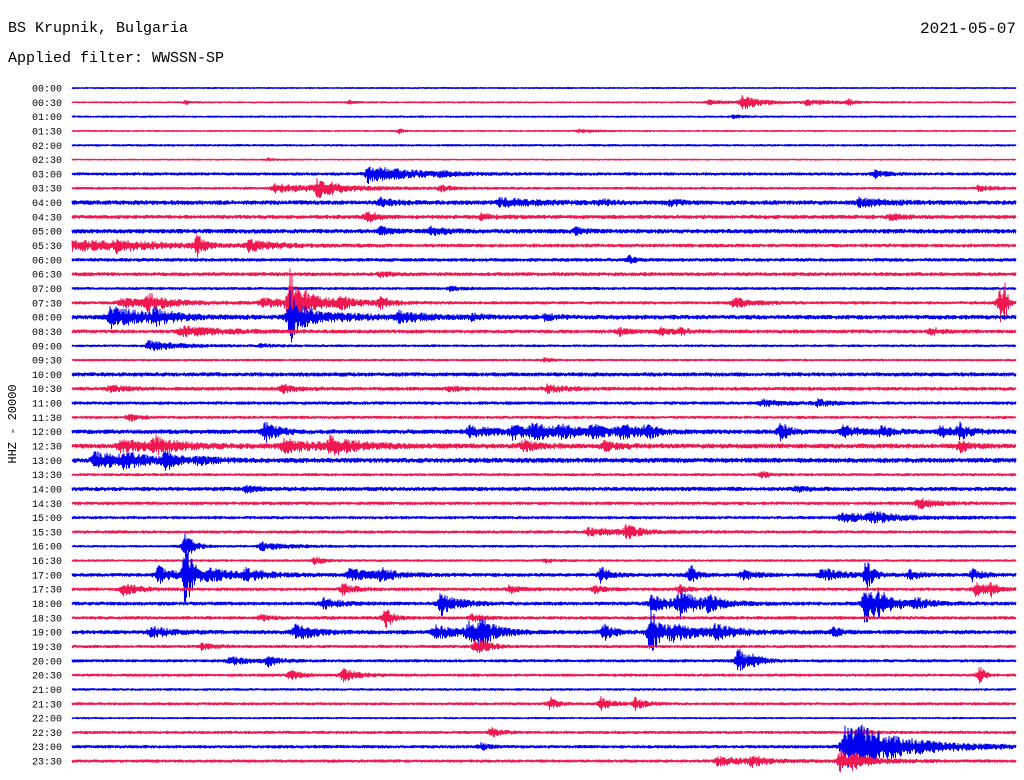  Describe the element at coordinates (47, 190) in the screenshot. I see `time-label: 03:30` at that location.